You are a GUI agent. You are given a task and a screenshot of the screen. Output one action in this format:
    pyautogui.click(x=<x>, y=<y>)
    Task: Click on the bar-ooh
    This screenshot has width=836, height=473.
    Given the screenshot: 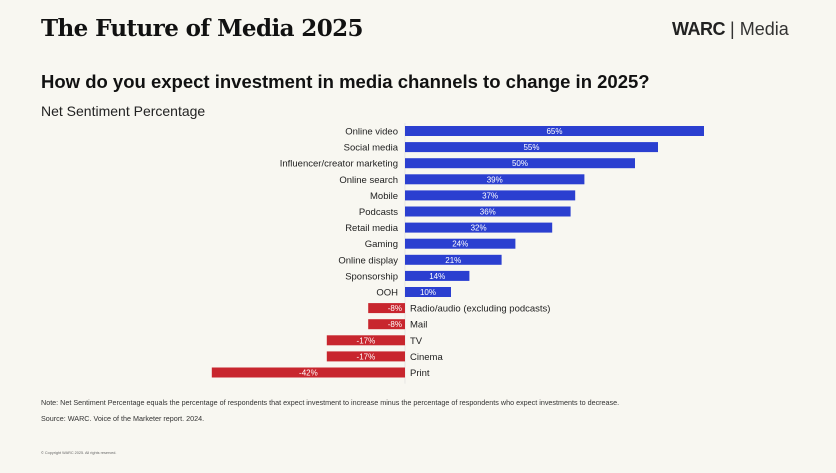 What is the action you would take?
    pyautogui.click(x=428, y=292)
    